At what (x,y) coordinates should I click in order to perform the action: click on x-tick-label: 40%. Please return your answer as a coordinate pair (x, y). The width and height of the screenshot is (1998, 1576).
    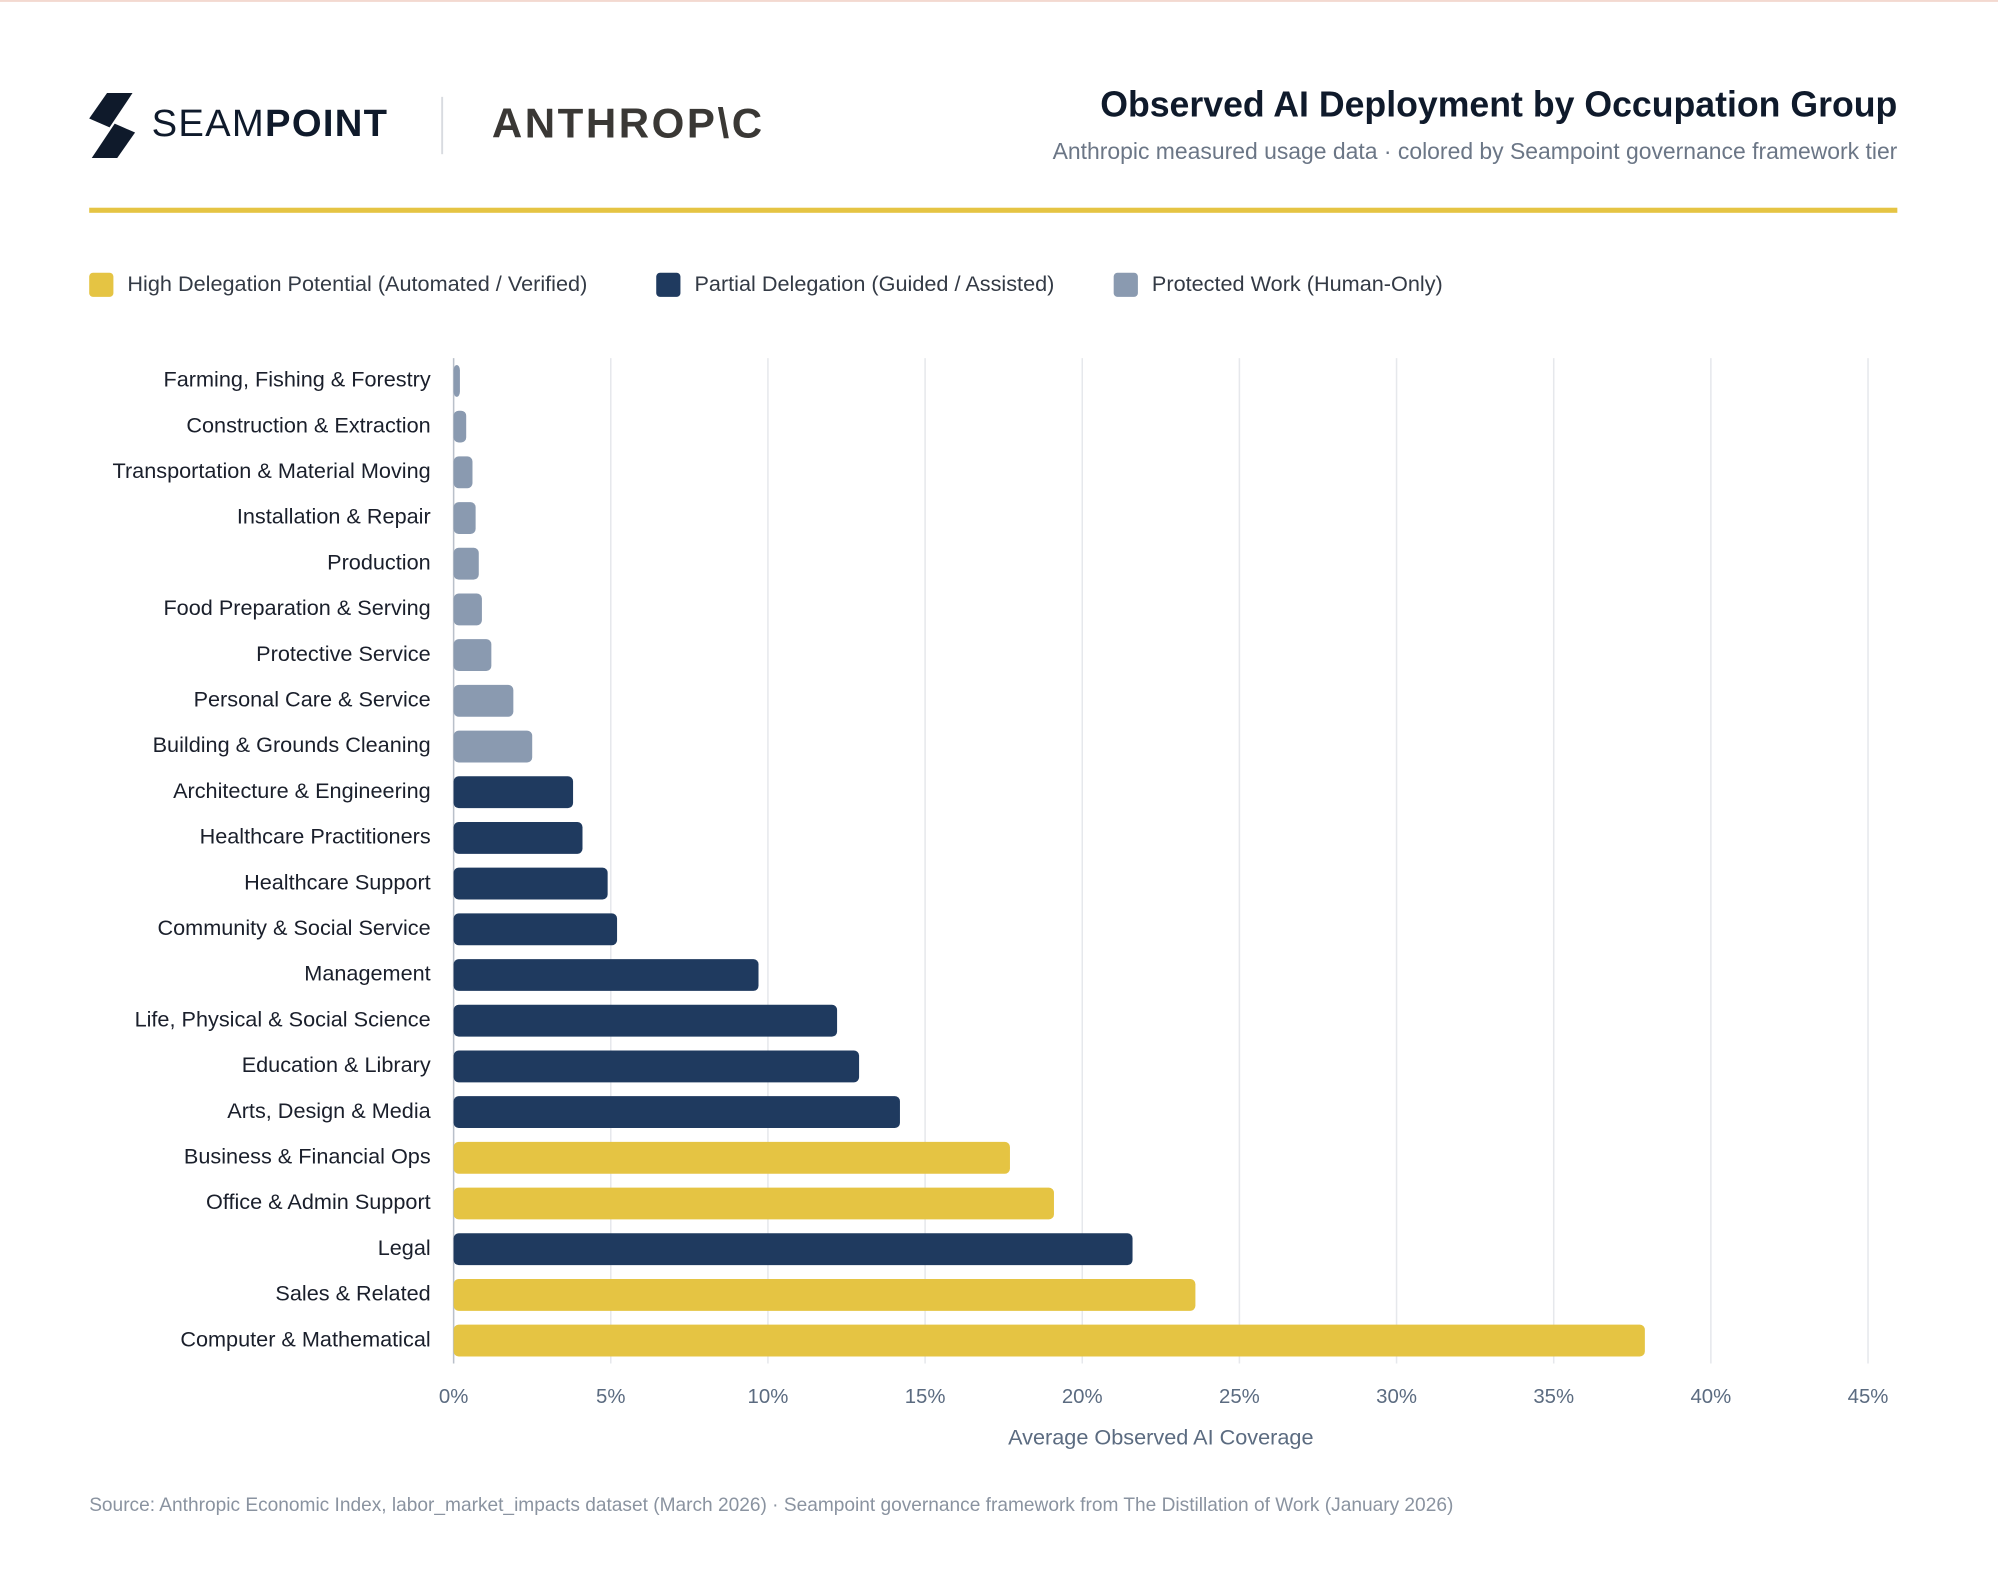
    Looking at the image, I should click on (1710, 1397).